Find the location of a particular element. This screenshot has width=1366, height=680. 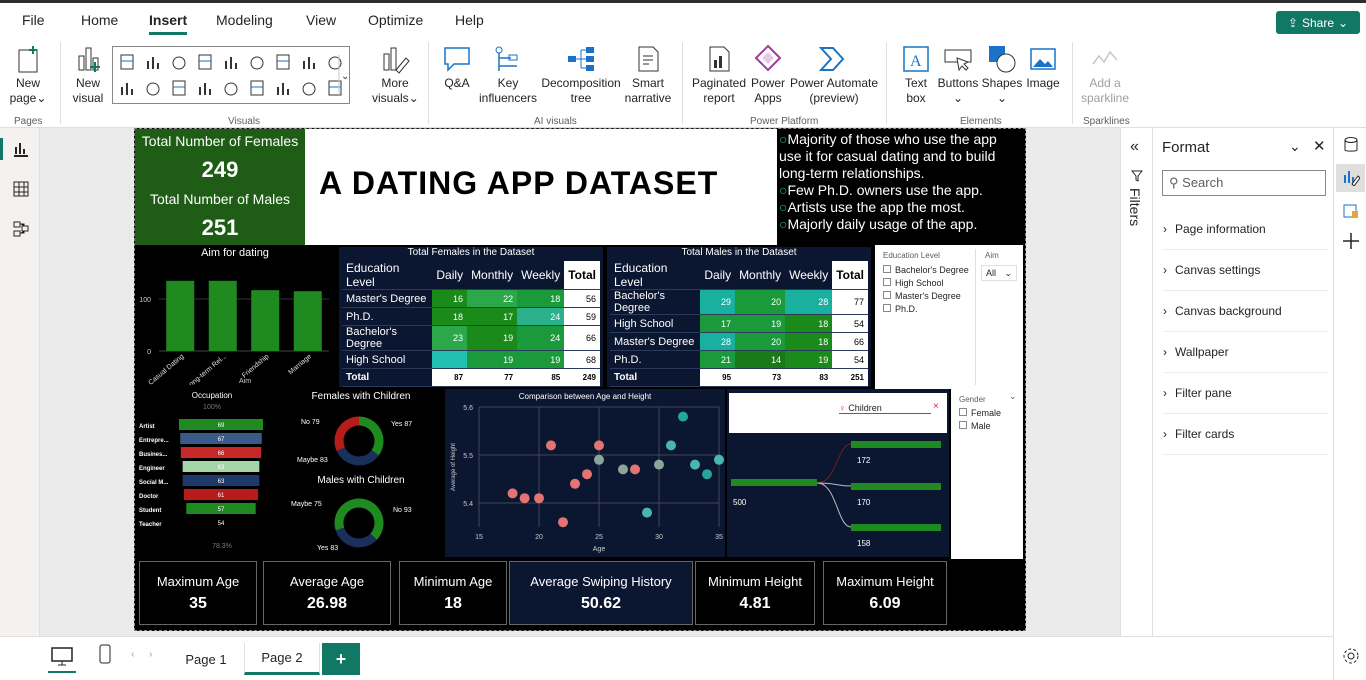

add-icon is located at coordinates (1351, 241).